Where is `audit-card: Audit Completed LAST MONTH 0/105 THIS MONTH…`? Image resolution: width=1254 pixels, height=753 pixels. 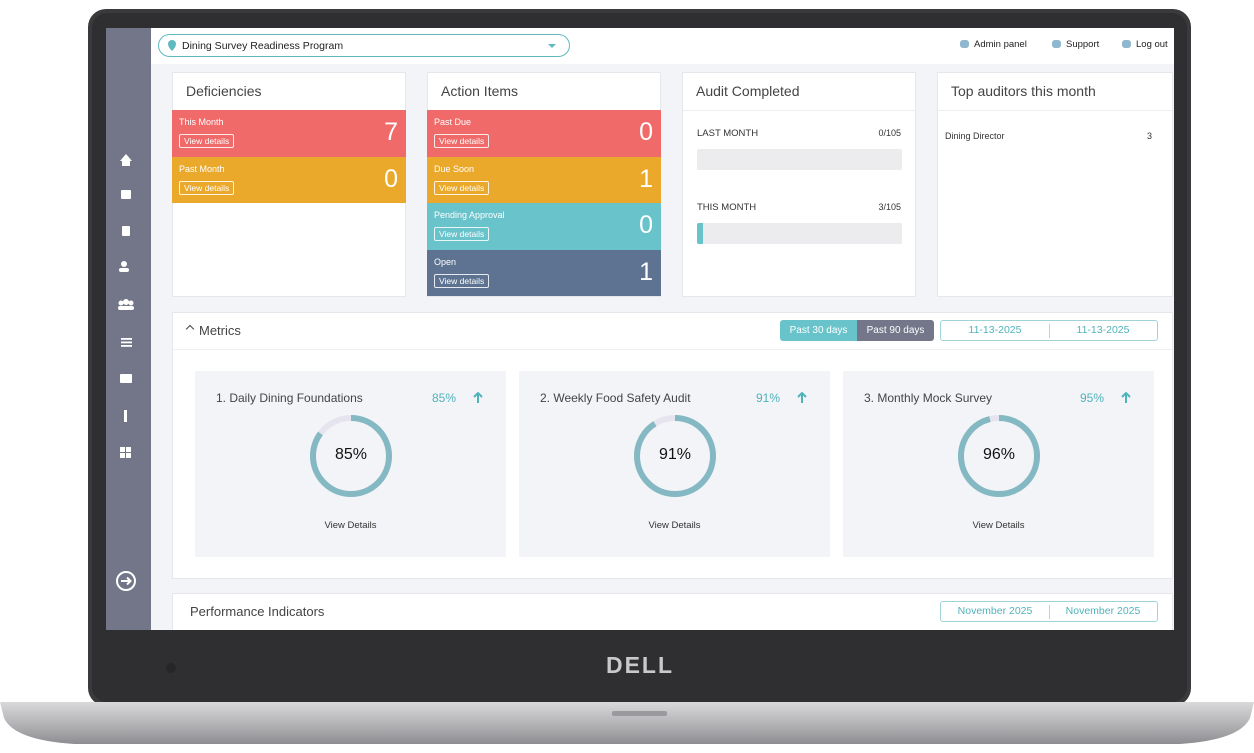
audit-card: Audit Completed LAST MONTH 0/105 THIS MONTH… is located at coordinates (799, 184).